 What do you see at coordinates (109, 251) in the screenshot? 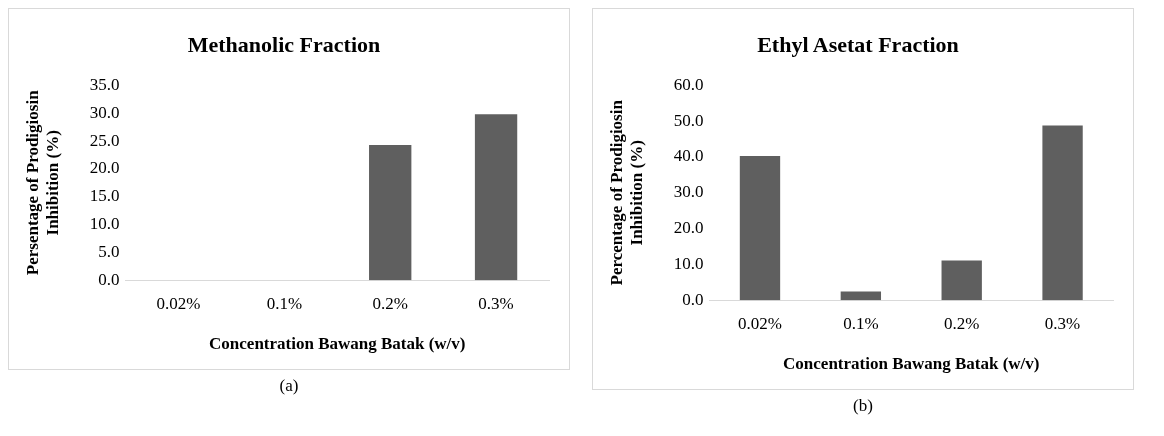
I see `y-tick-label: 5.0` at bounding box center [109, 251].